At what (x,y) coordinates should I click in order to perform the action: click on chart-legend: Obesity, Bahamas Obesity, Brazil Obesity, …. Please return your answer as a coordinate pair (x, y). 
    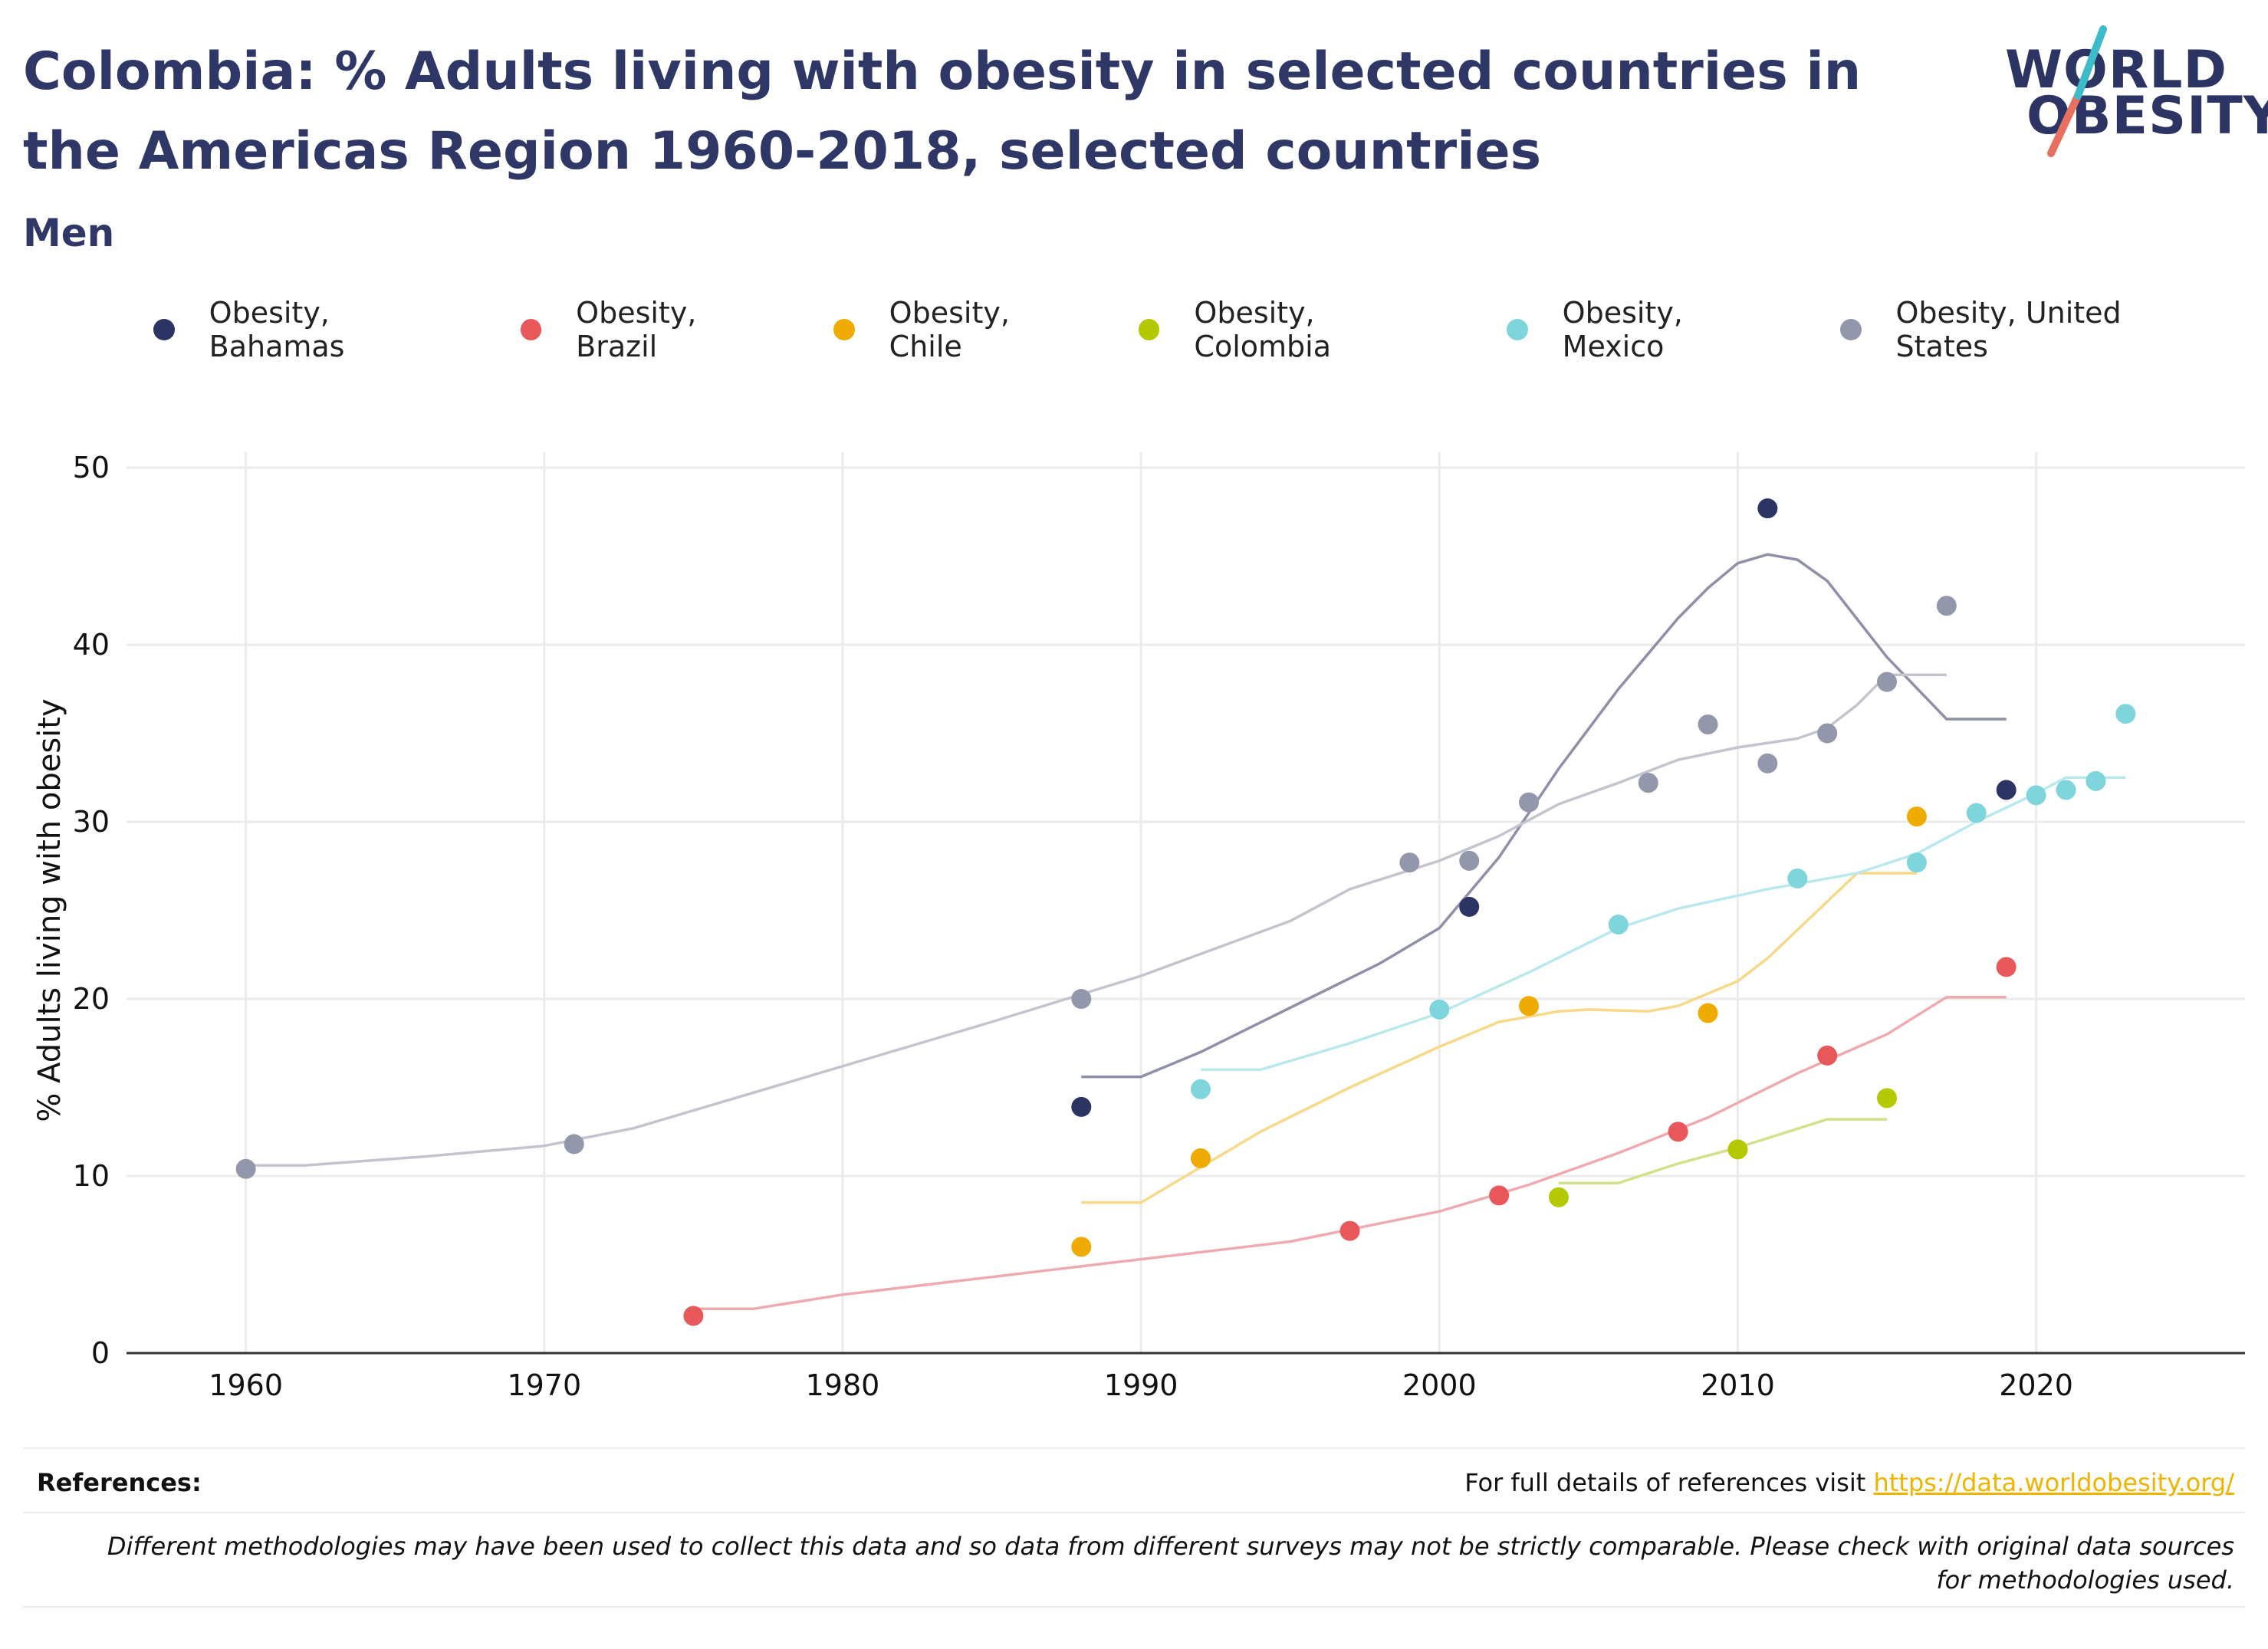
    Looking at the image, I should click on (1210, 329).